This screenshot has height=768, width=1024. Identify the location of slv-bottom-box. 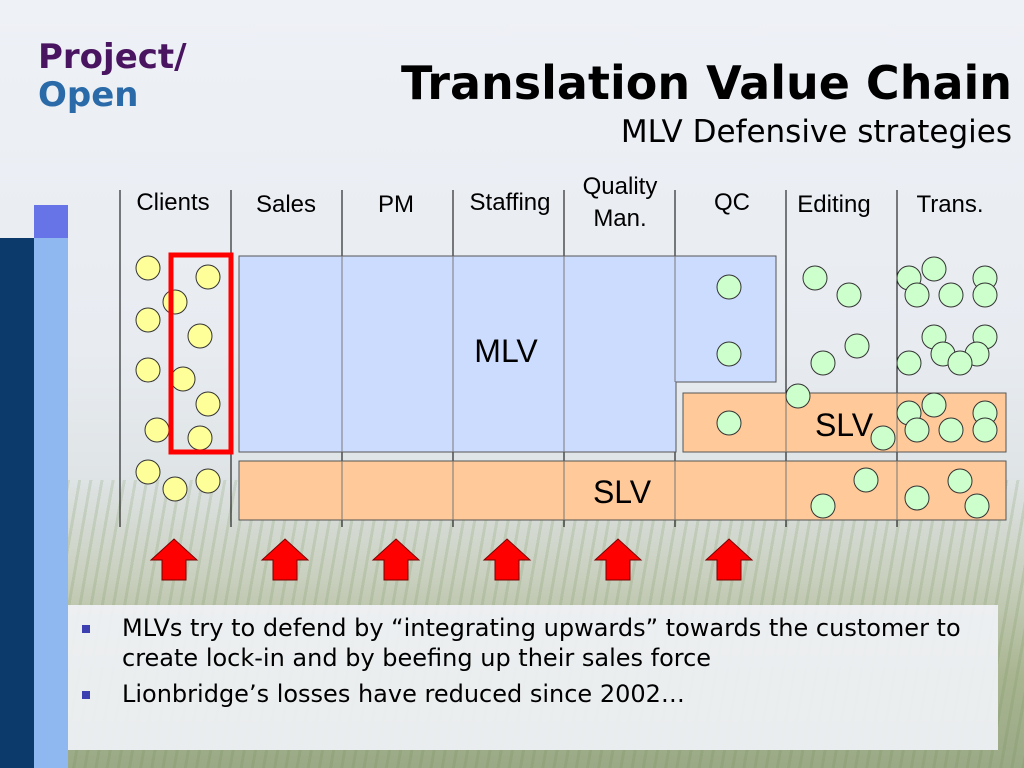
(622, 490).